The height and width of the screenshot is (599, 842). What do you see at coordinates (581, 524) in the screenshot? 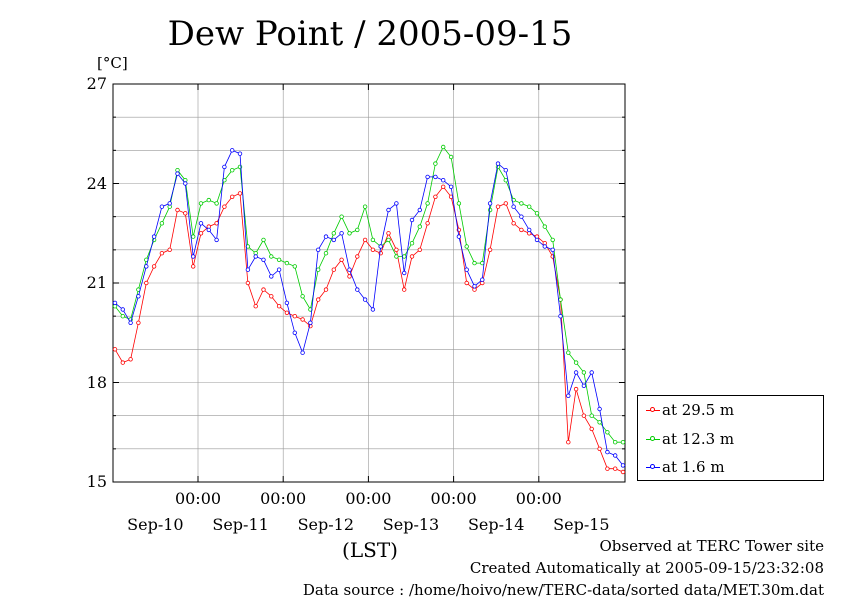
I see `x-date-label: Sep-15` at bounding box center [581, 524].